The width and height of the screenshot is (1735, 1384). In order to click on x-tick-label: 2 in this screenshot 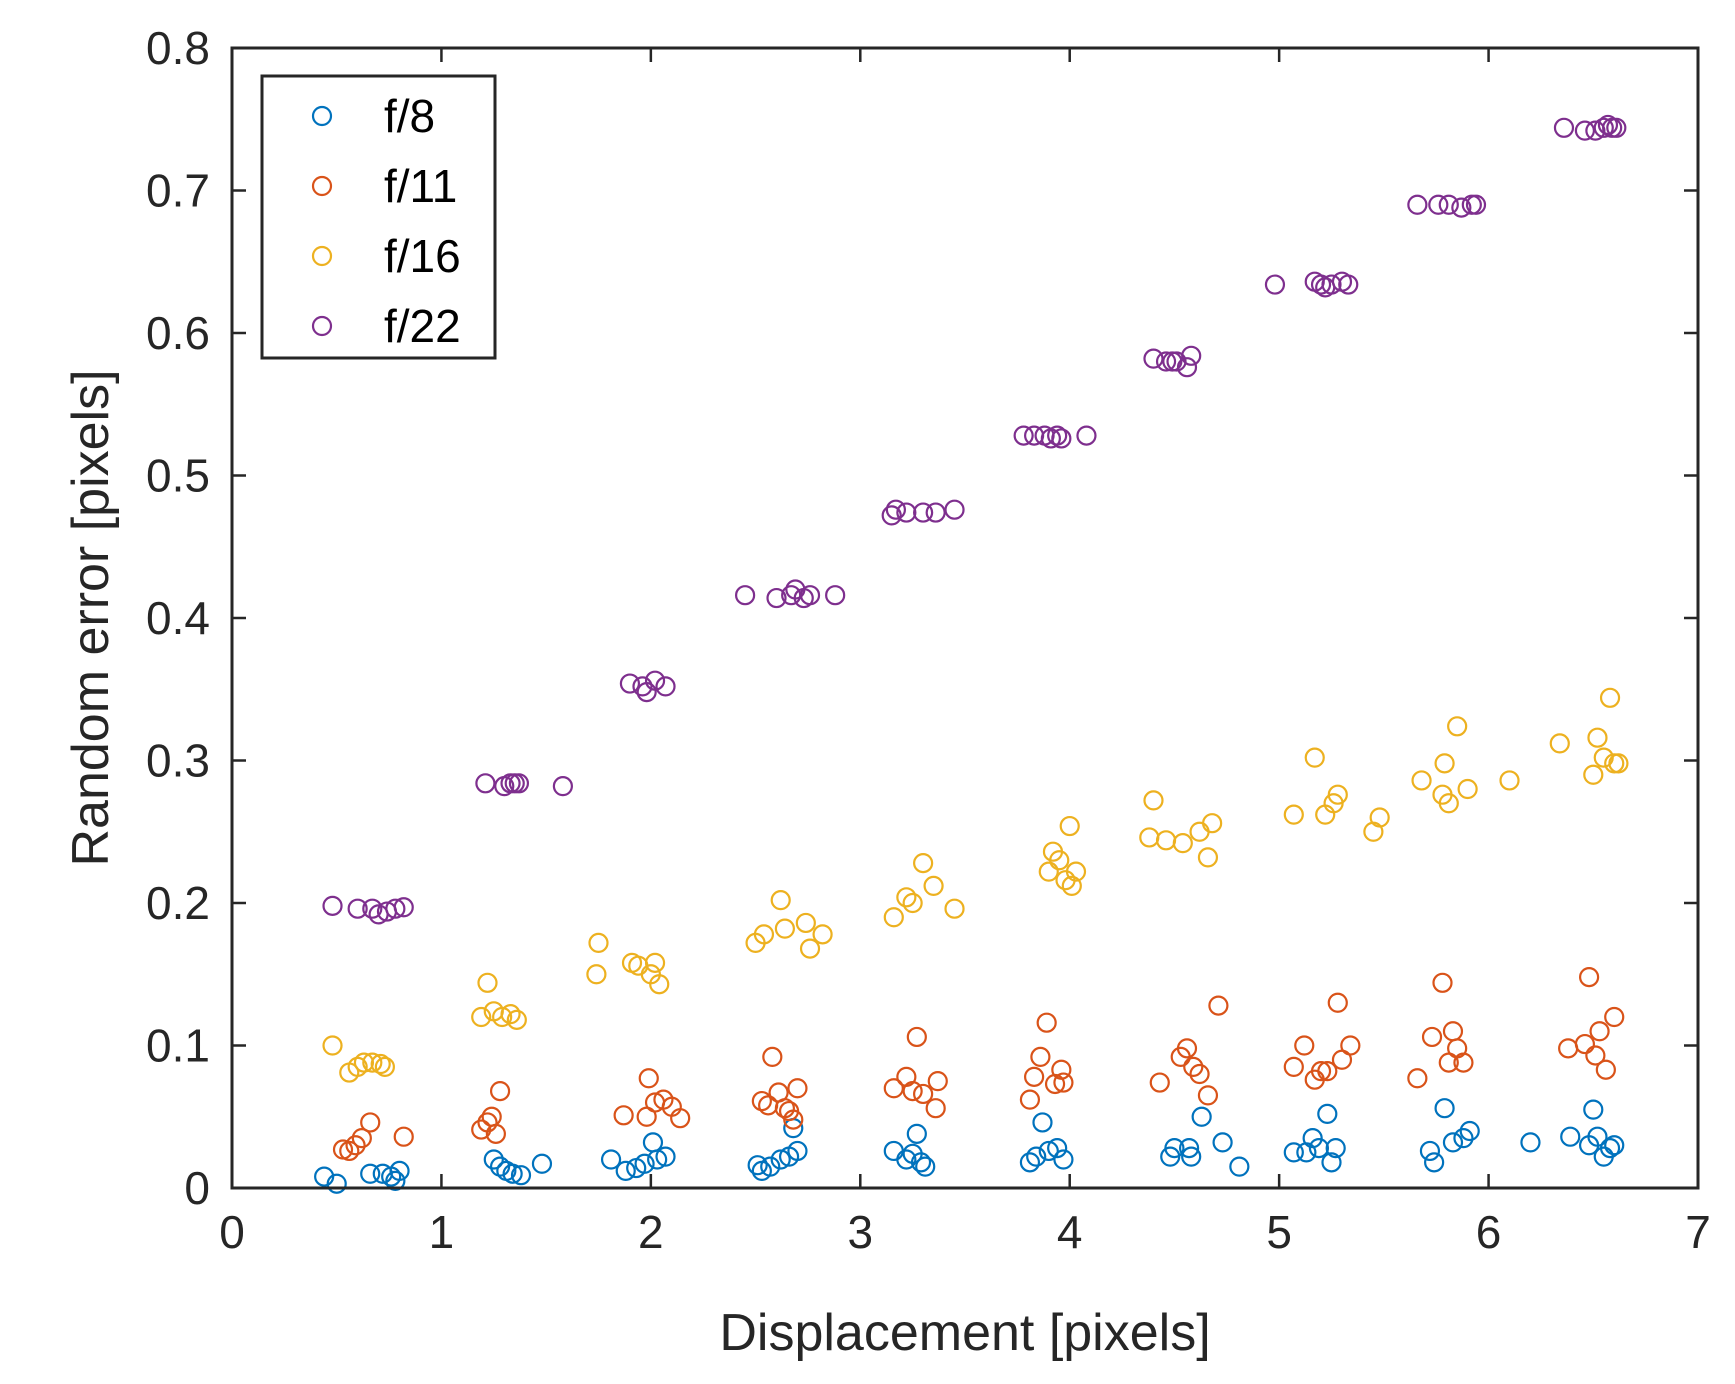, I will do `click(651, 1232)`.